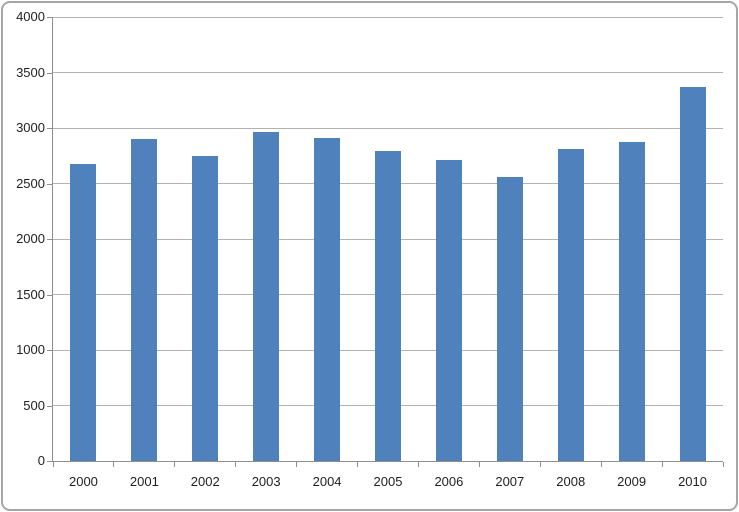 This screenshot has width=739, height=512. I want to click on y-tick-label: 3000, so click(30, 127).